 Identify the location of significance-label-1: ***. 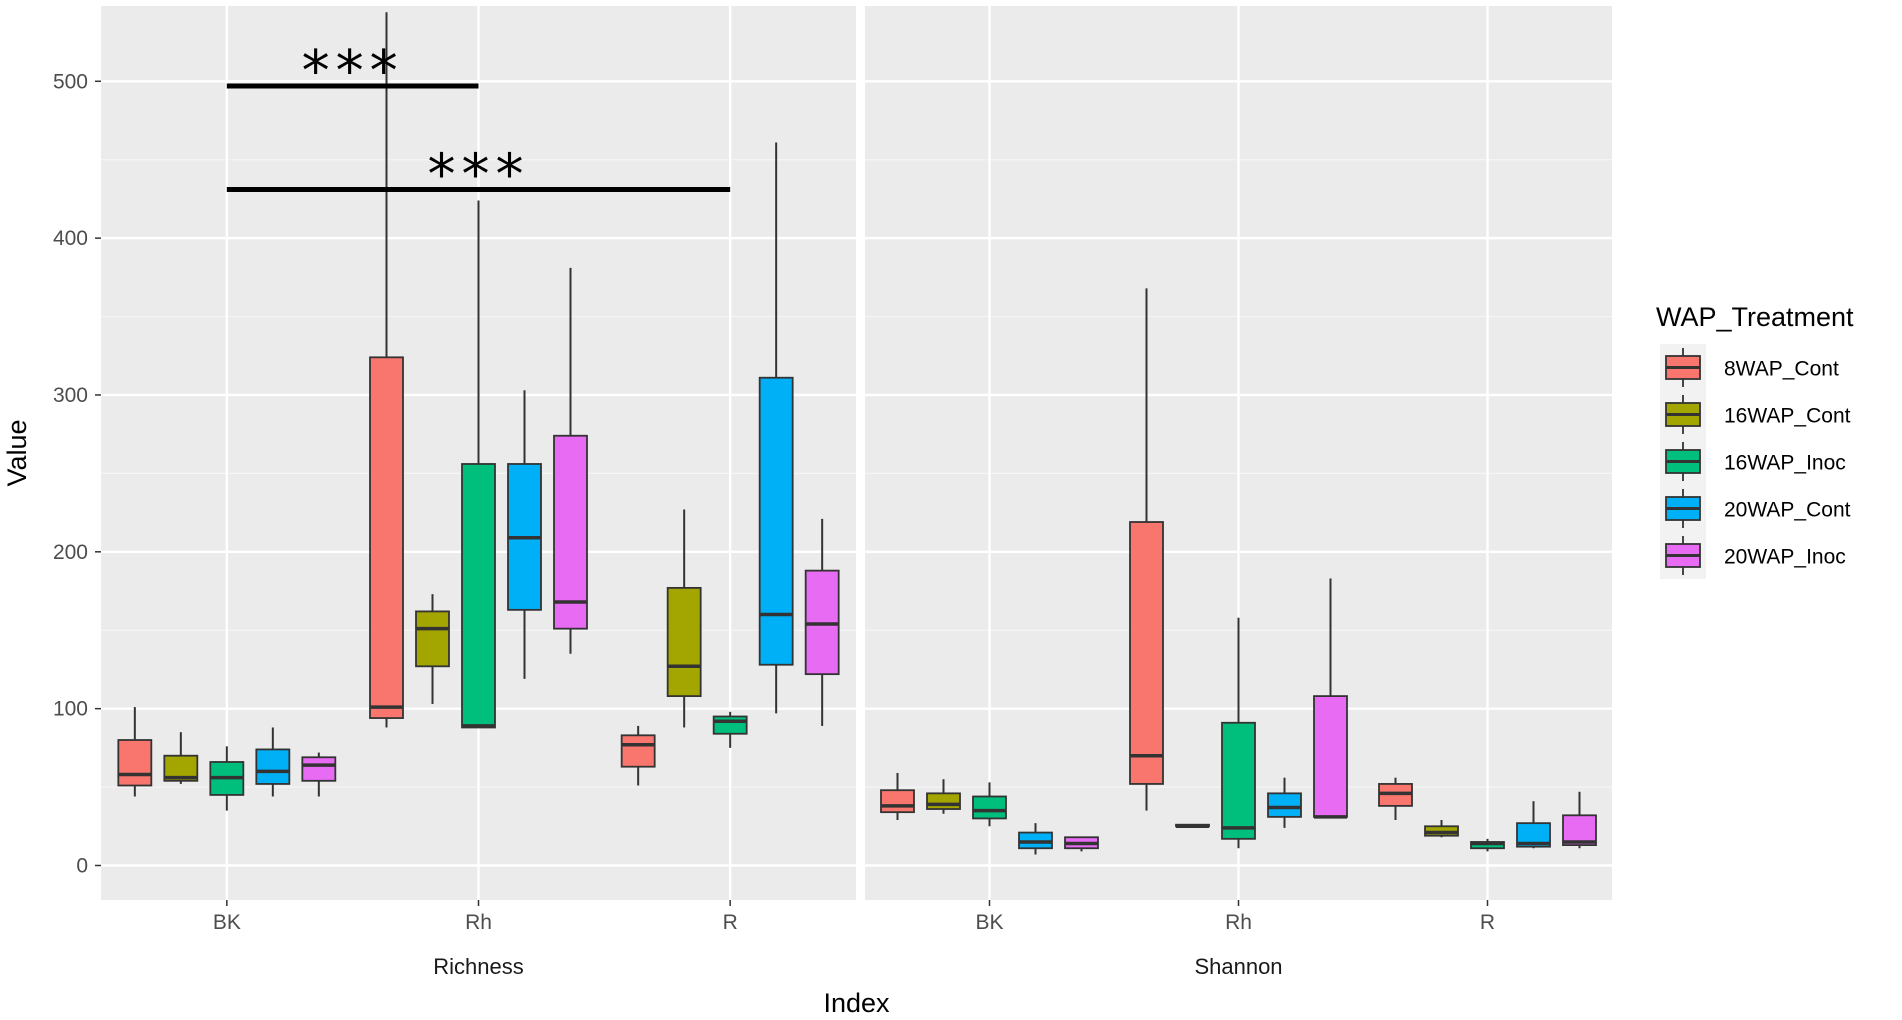
(479, 175).